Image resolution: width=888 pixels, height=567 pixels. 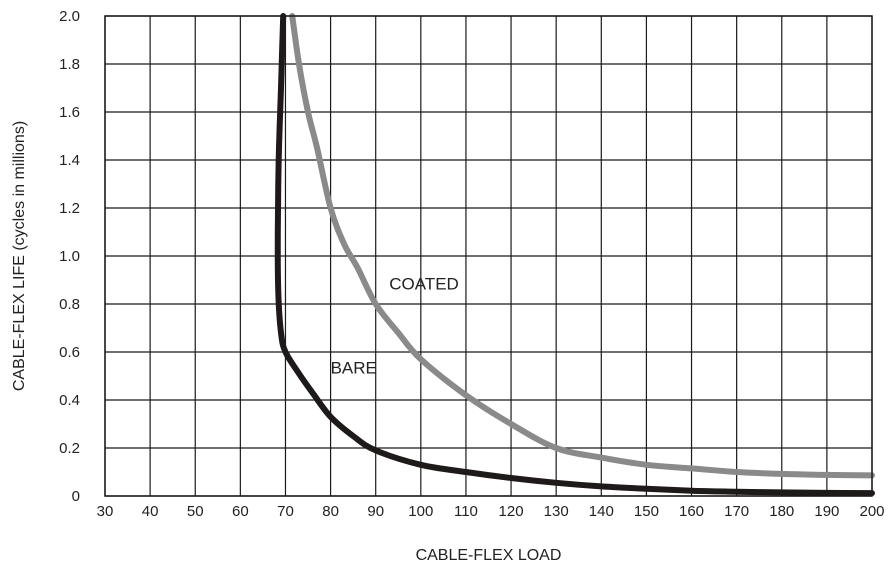 I want to click on x-tick-label: 160, so click(x=691, y=511).